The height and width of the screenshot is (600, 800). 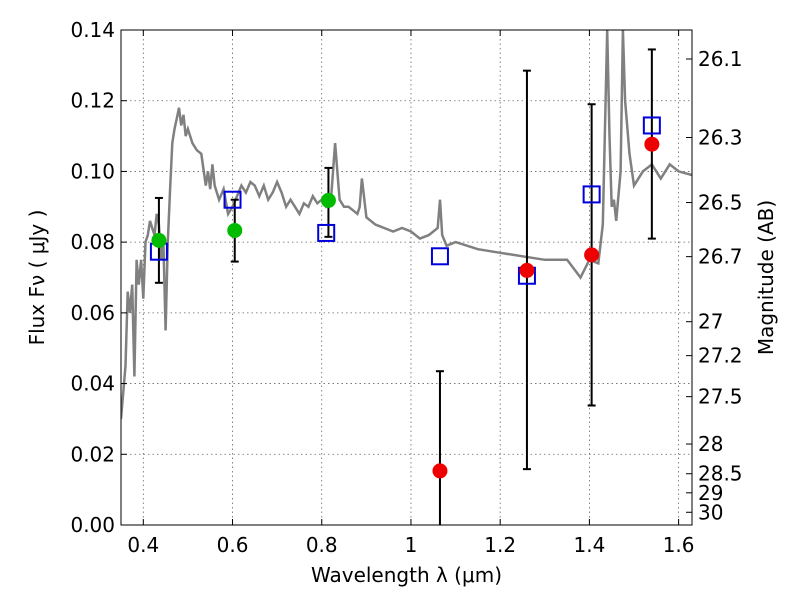 What do you see at coordinates (411, 545) in the screenshot?
I see `x-tick-label: 1` at bounding box center [411, 545].